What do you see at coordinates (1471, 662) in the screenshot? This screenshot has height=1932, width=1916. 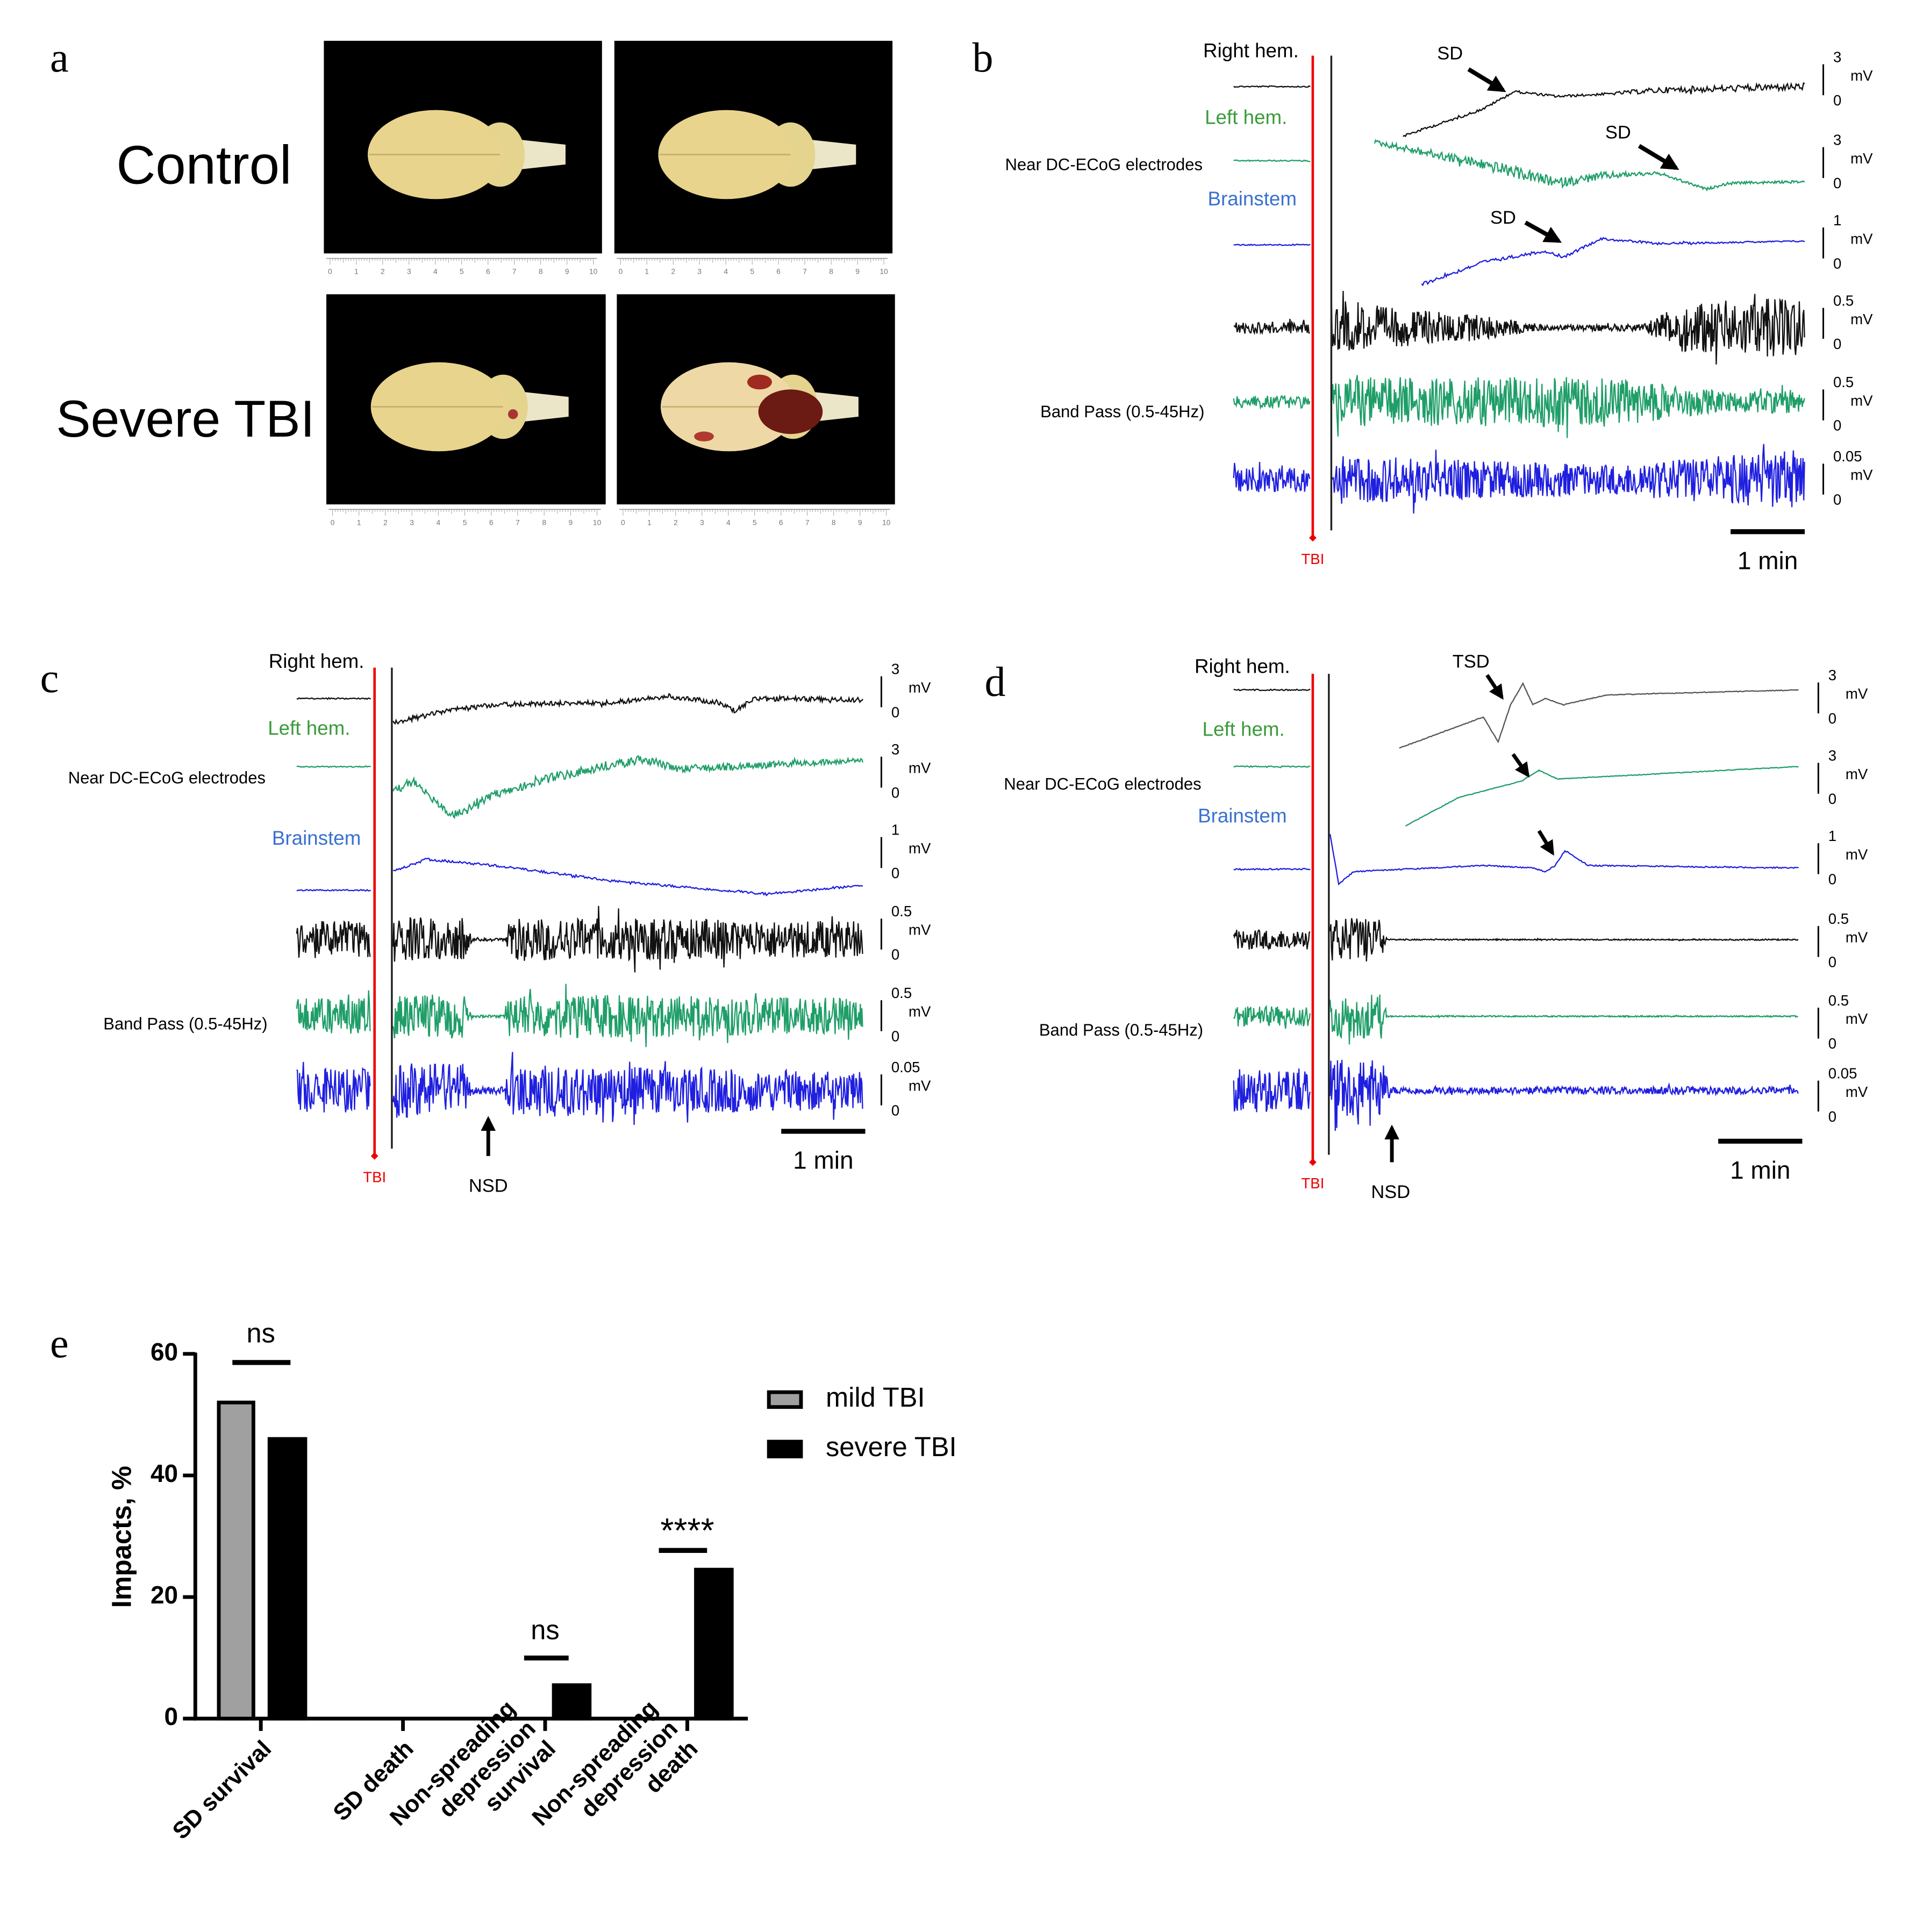 I see `label: TSD` at bounding box center [1471, 662].